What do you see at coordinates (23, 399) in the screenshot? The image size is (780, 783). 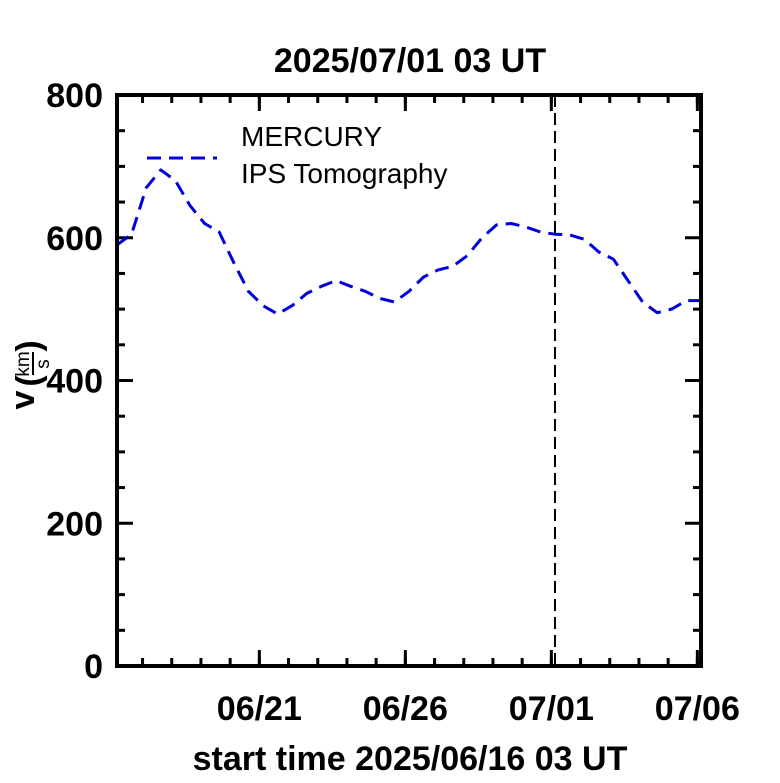 I see `y-axis-symbol: v` at bounding box center [23, 399].